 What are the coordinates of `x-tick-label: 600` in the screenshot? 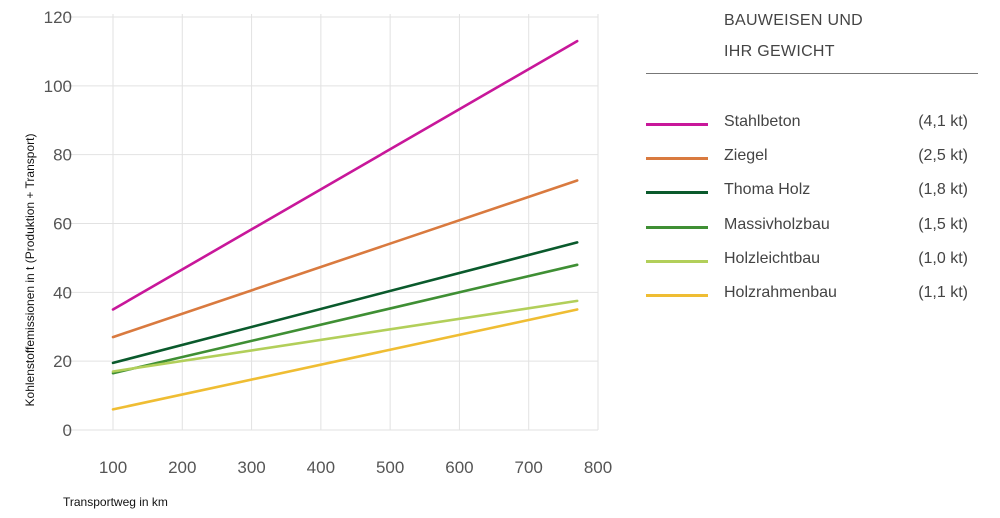 It's located at (459, 467).